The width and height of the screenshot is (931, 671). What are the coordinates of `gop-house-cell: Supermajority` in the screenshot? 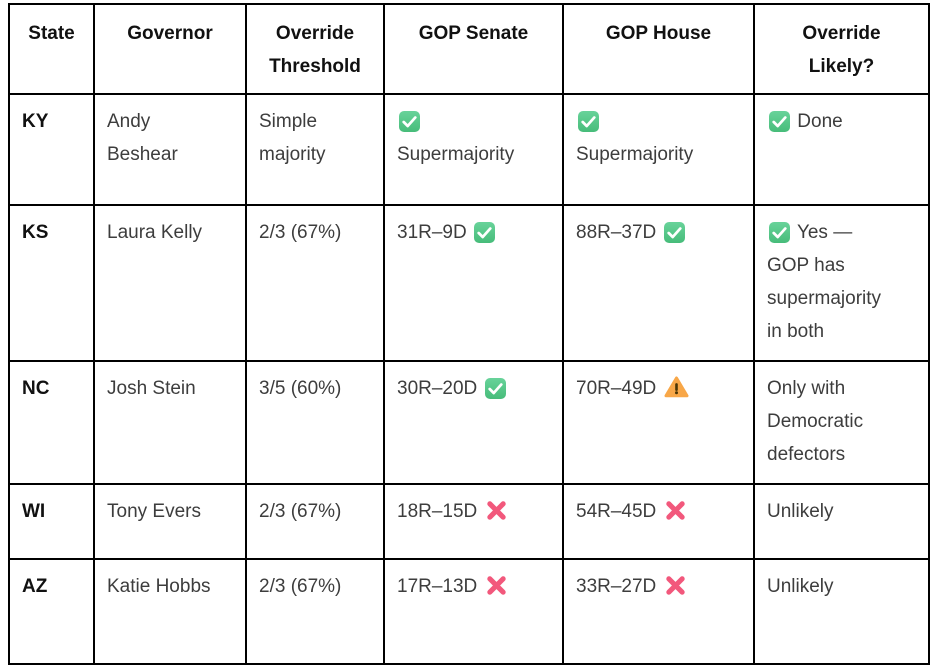 It's located at (658, 149).